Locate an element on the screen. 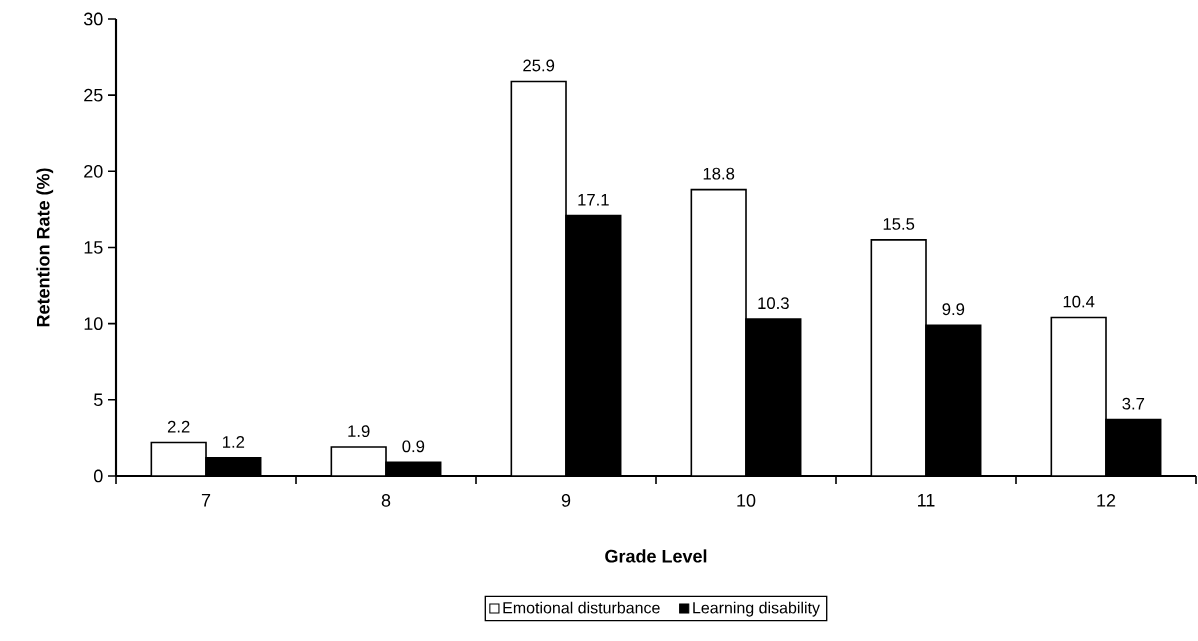 This screenshot has width=1198, height=641. x-axis-title: Grade Level is located at coordinates (656, 556).